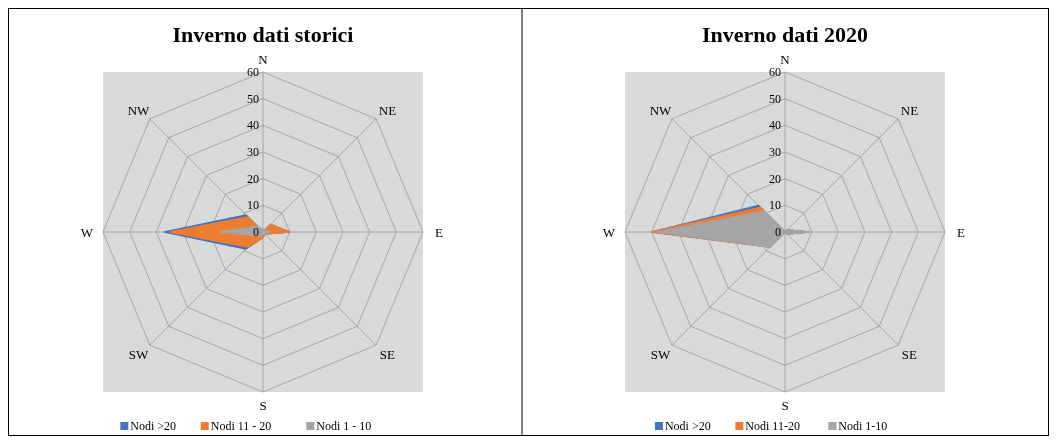 Image resolution: width=1057 pixels, height=441 pixels. Describe the element at coordinates (785, 34) in the screenshot. I see `chart-title: Inverno dati 2020` at that location.